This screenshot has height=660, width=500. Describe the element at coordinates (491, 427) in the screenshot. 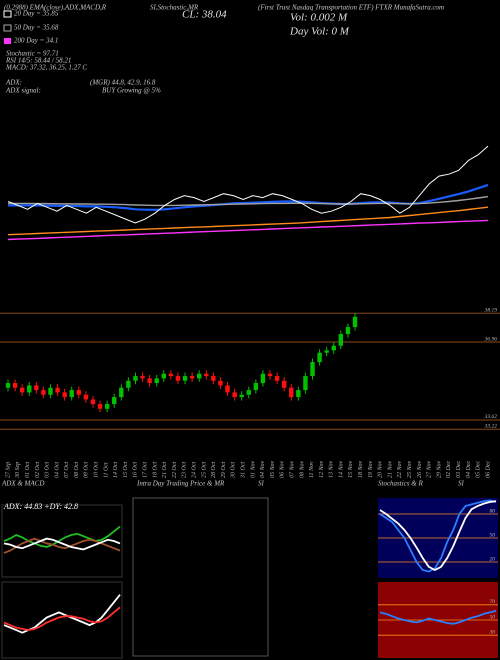

I see `y-tick-label: 33.22` at that location.